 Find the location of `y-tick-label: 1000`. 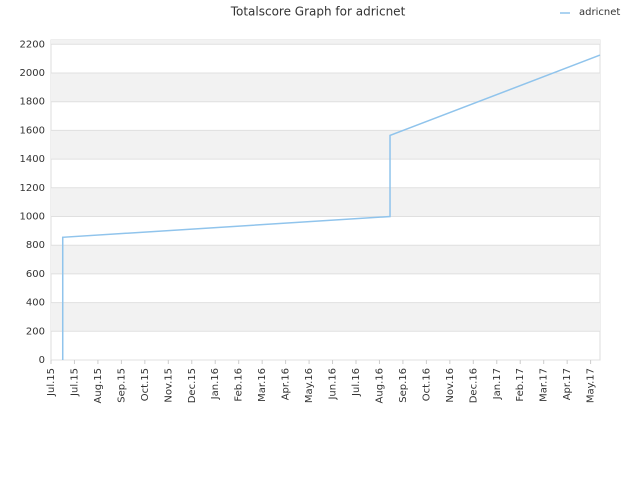

y-tick-label: 1000 is located at coordinates (32, 217).